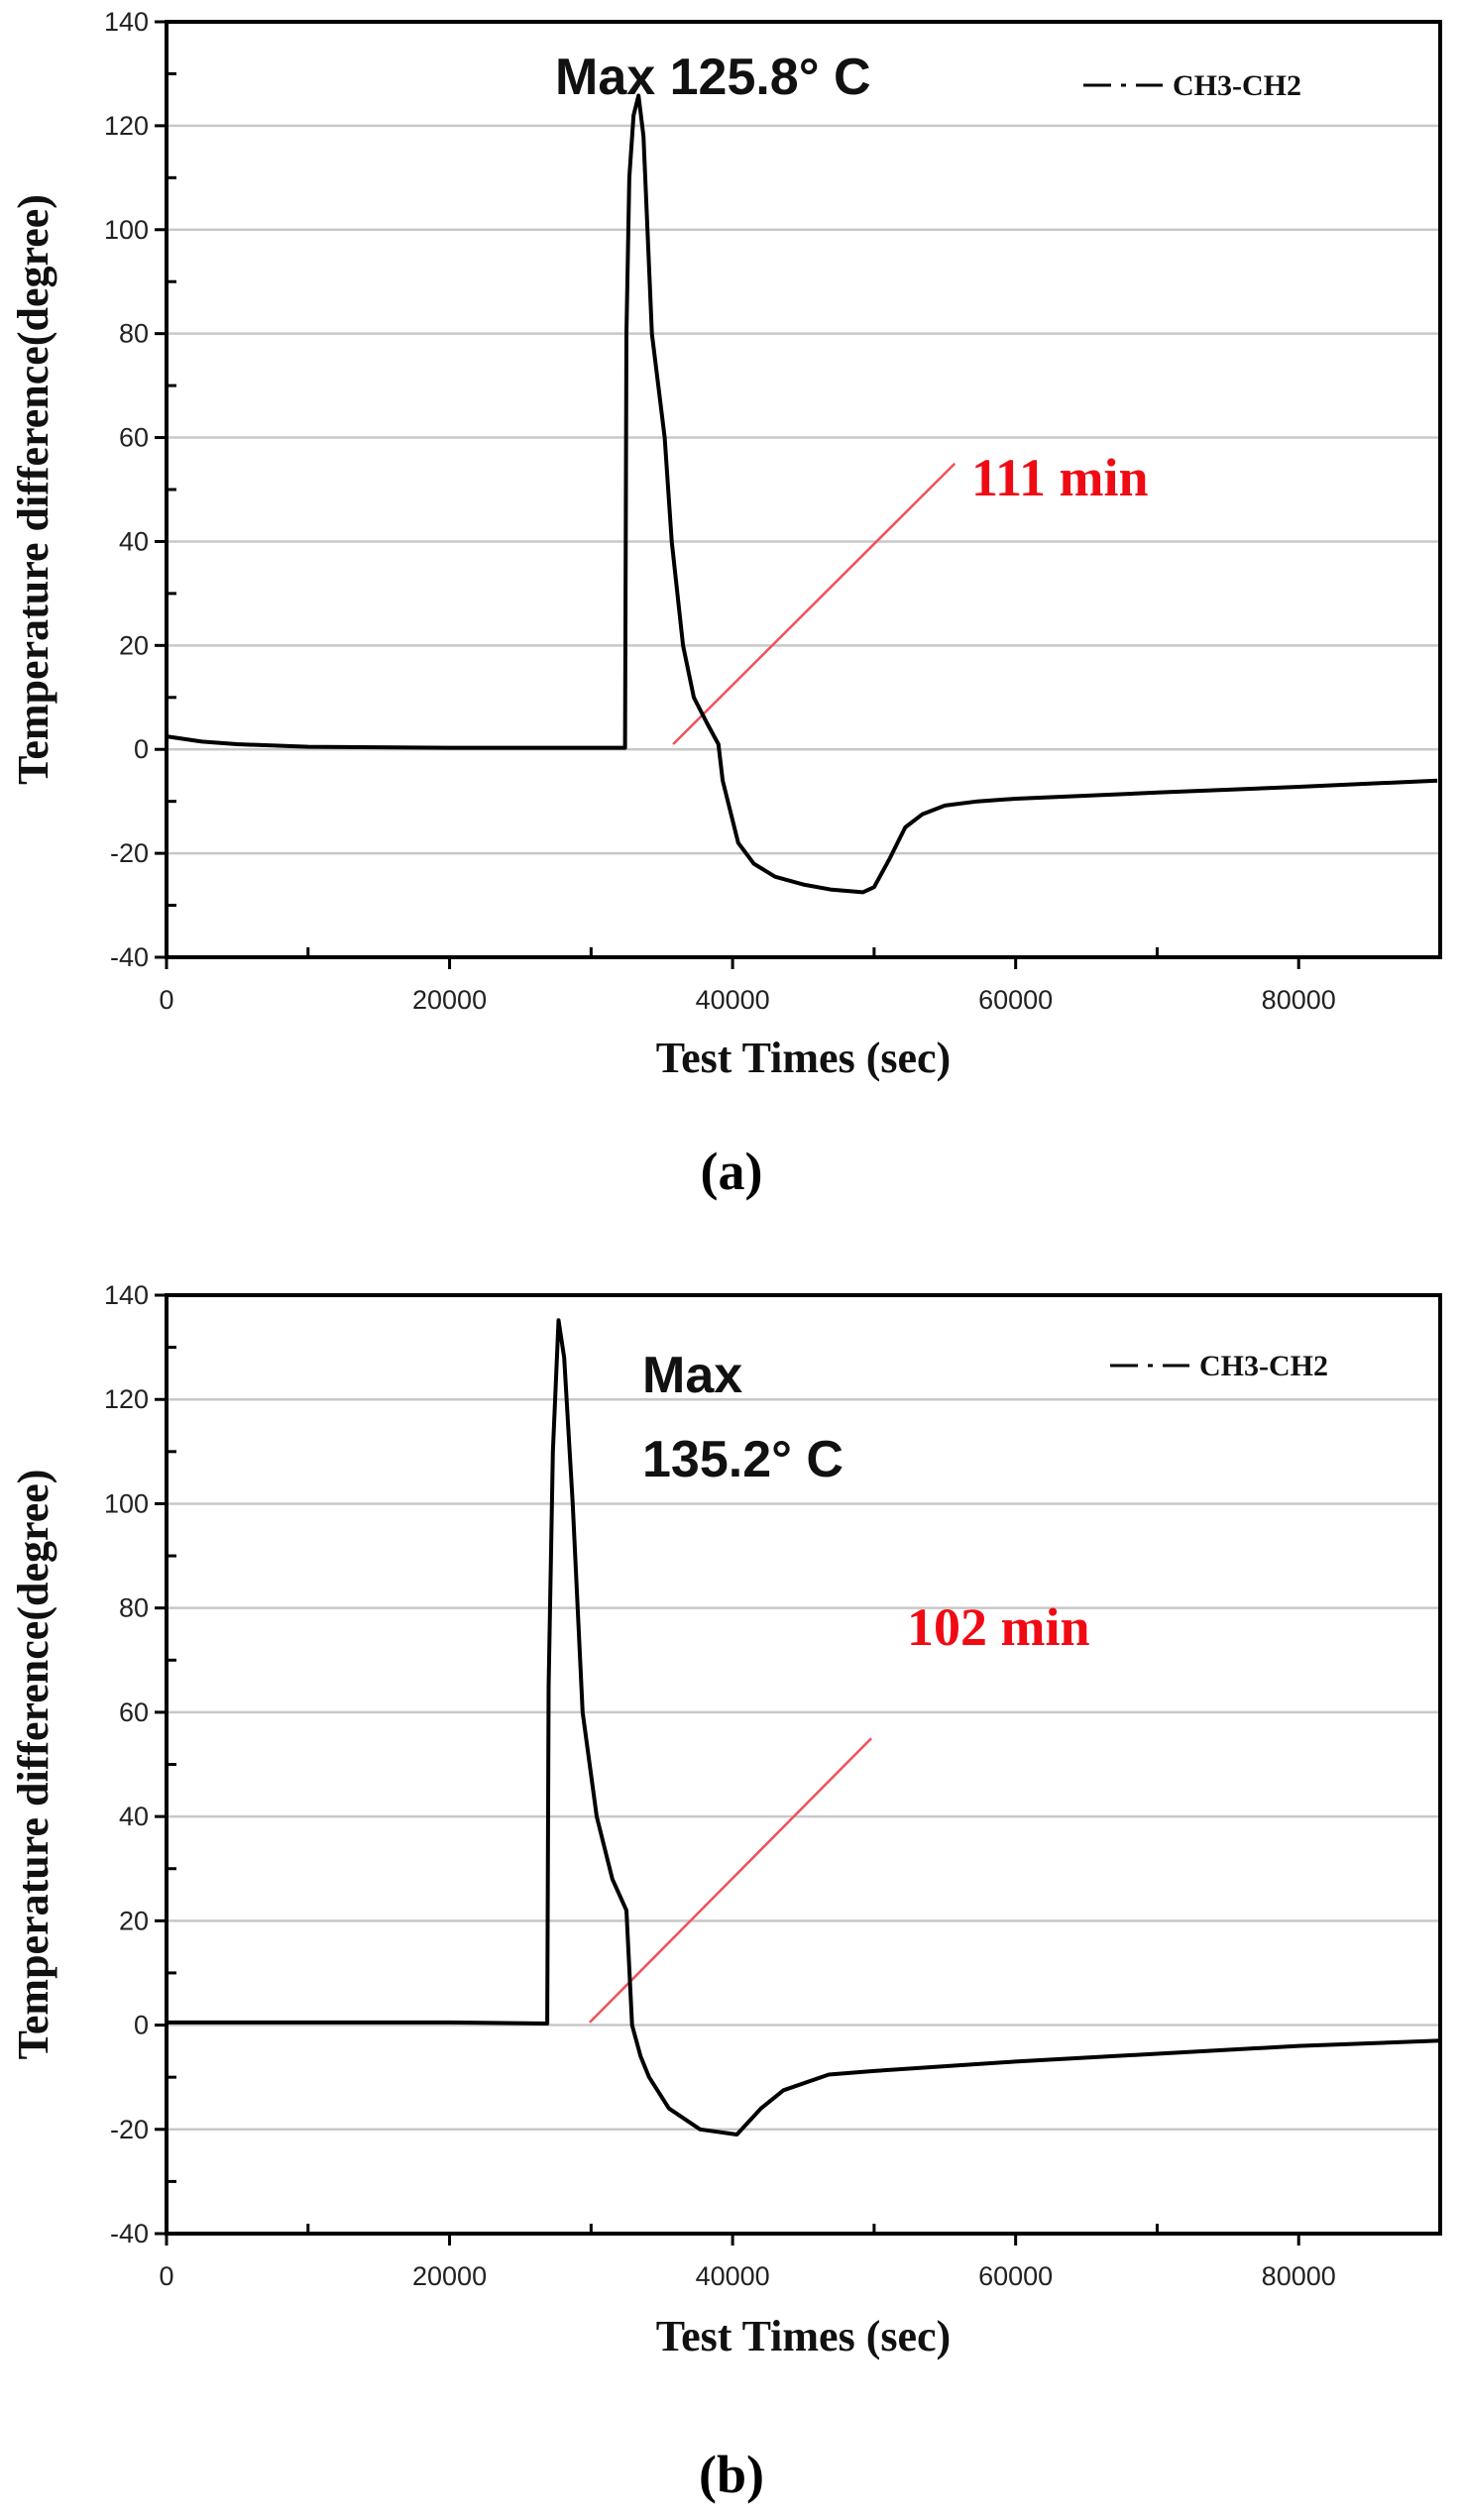 The image size is (1463, 2520). What do you see at coordinates (713, 77) in the screenshot?
I see `max-annotation: Max 125.8° C` at bounding box center [713, 77].